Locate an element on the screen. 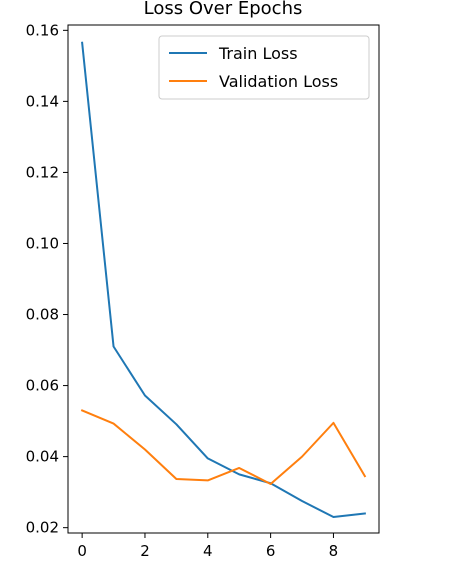 This screenshot has height=573, width=463. y-tick-label: 0.06 is located at coordinates (42, 386).